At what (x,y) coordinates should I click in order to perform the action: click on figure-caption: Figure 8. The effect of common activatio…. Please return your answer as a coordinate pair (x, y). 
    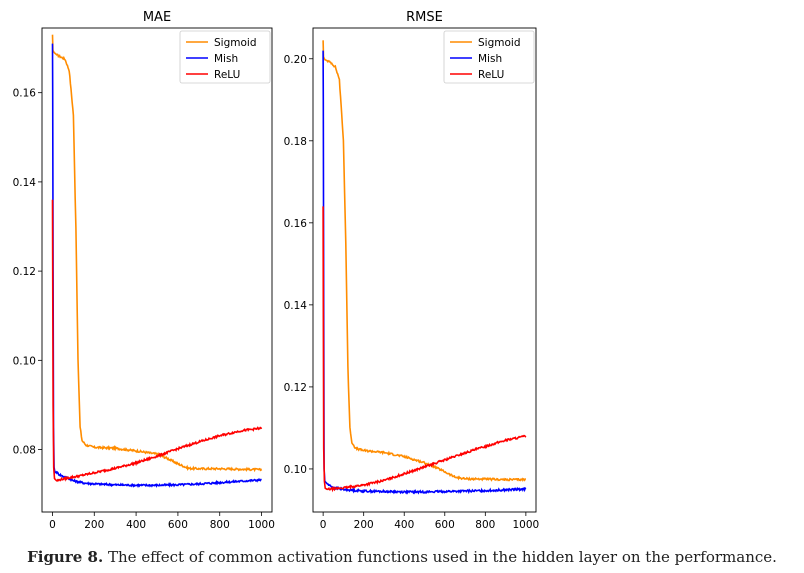
    Looking at the image, I should click on (402, 557).